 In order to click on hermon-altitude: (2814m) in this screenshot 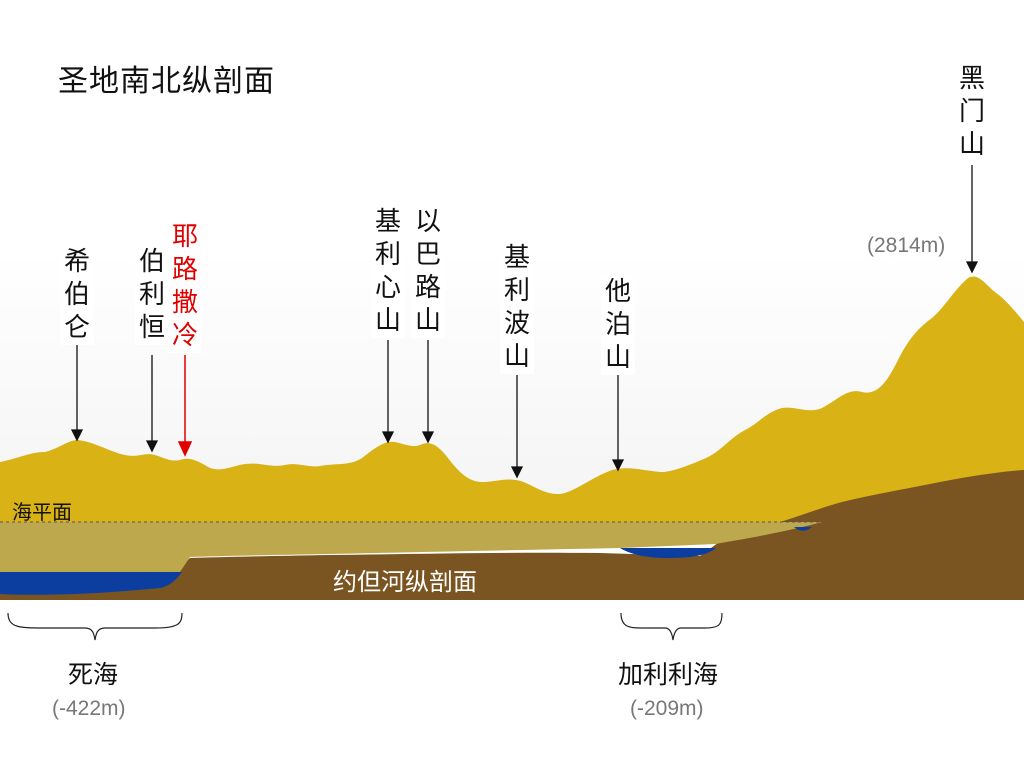, I will do `click(906, 245)`.